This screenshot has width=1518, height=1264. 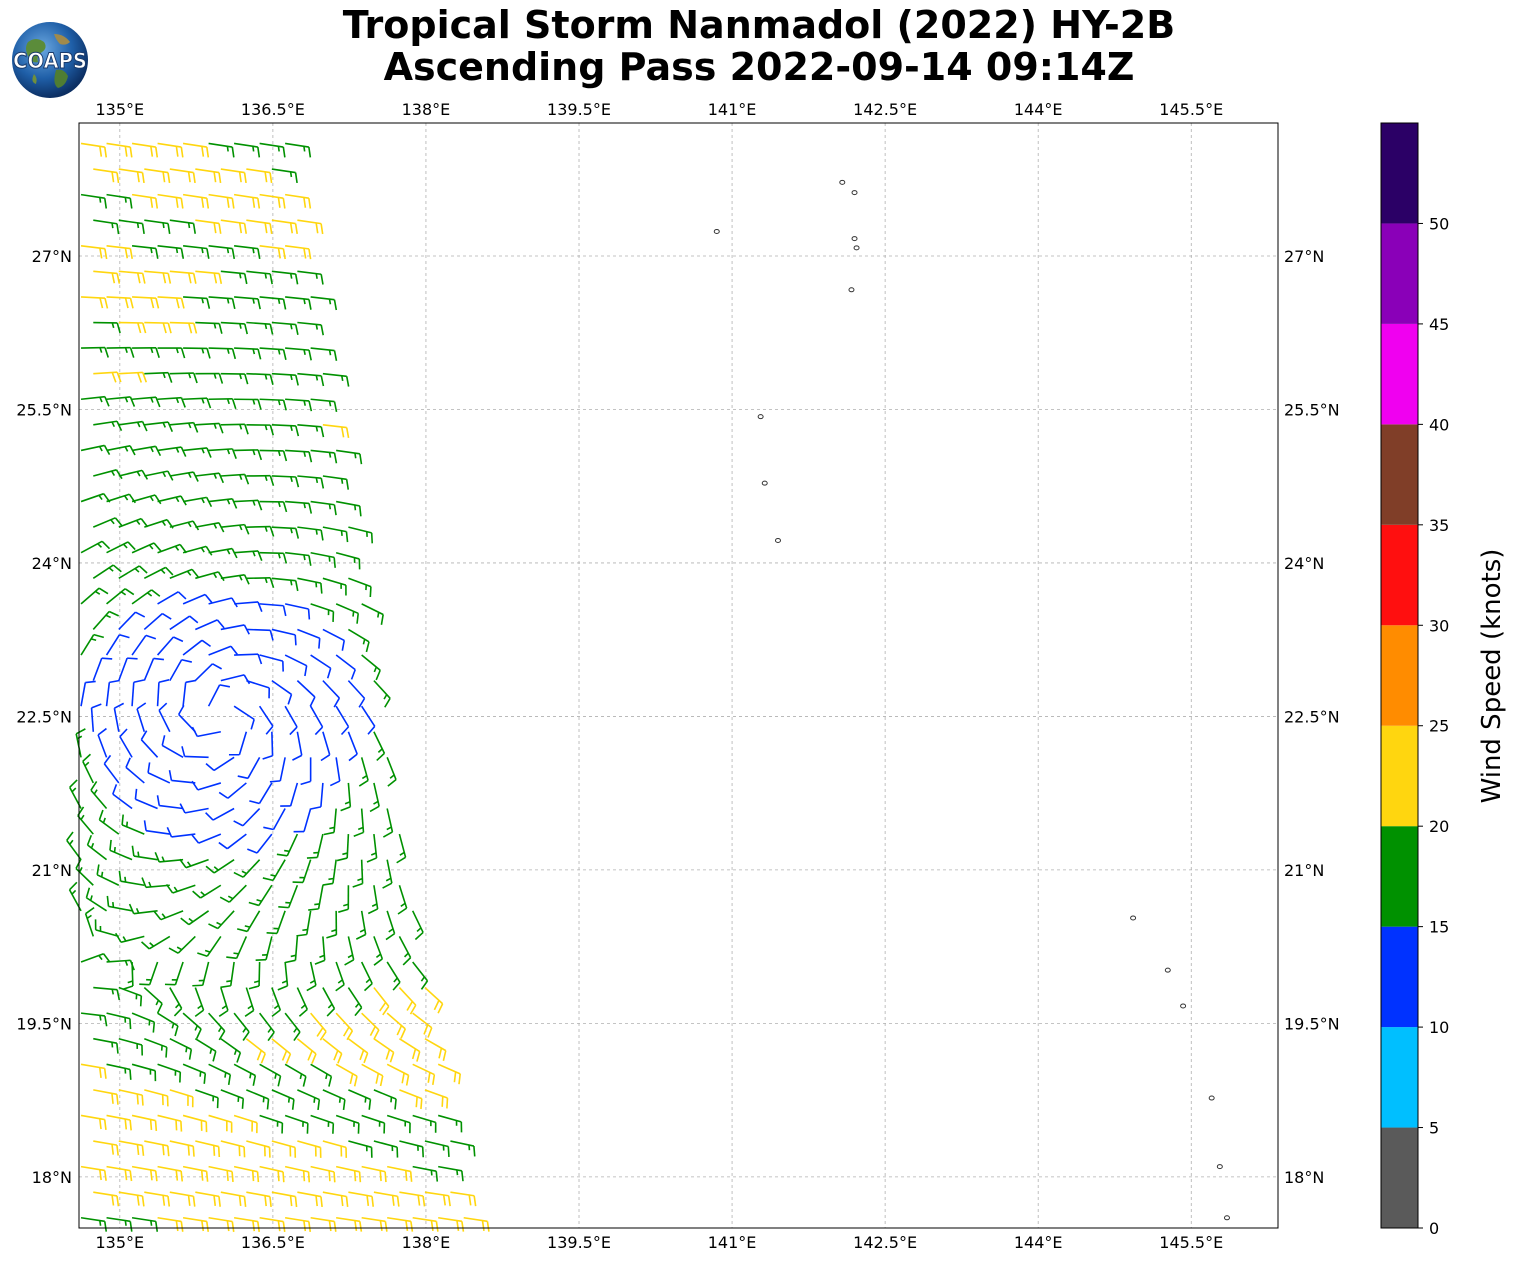 I want to click on lon-tick-label-top: 141°E, so click(x=732, y=109).